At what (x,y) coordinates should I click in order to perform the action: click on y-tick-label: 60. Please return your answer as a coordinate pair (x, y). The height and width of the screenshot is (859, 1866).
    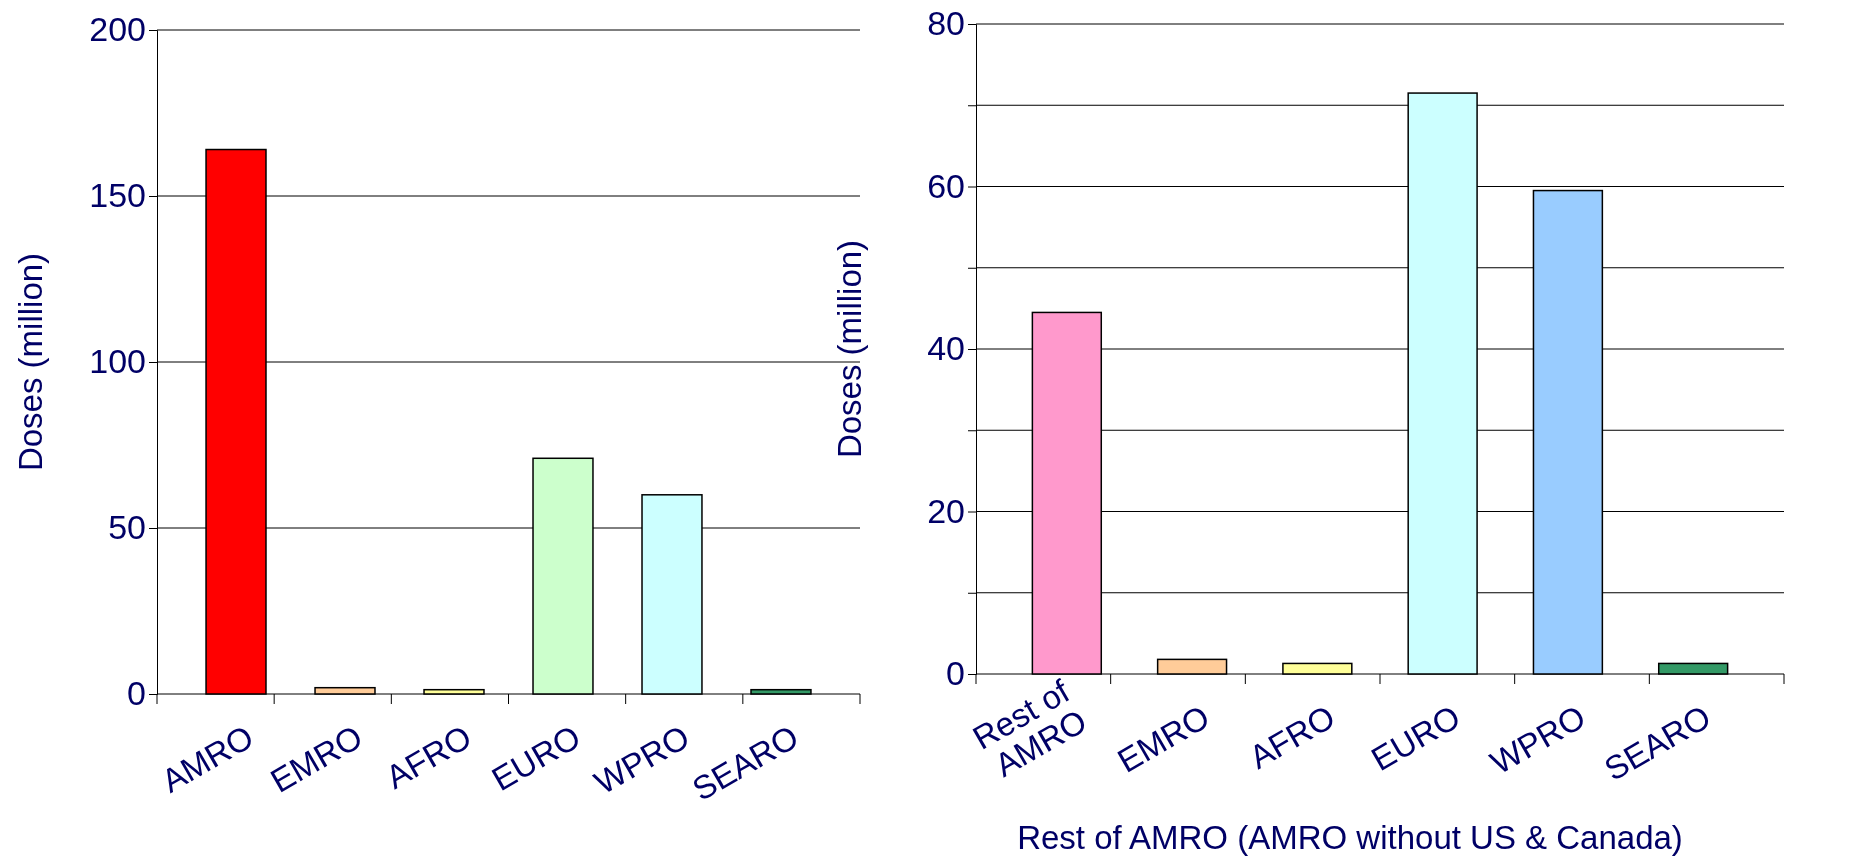
    Looking at the image, I should click on (946, 185).